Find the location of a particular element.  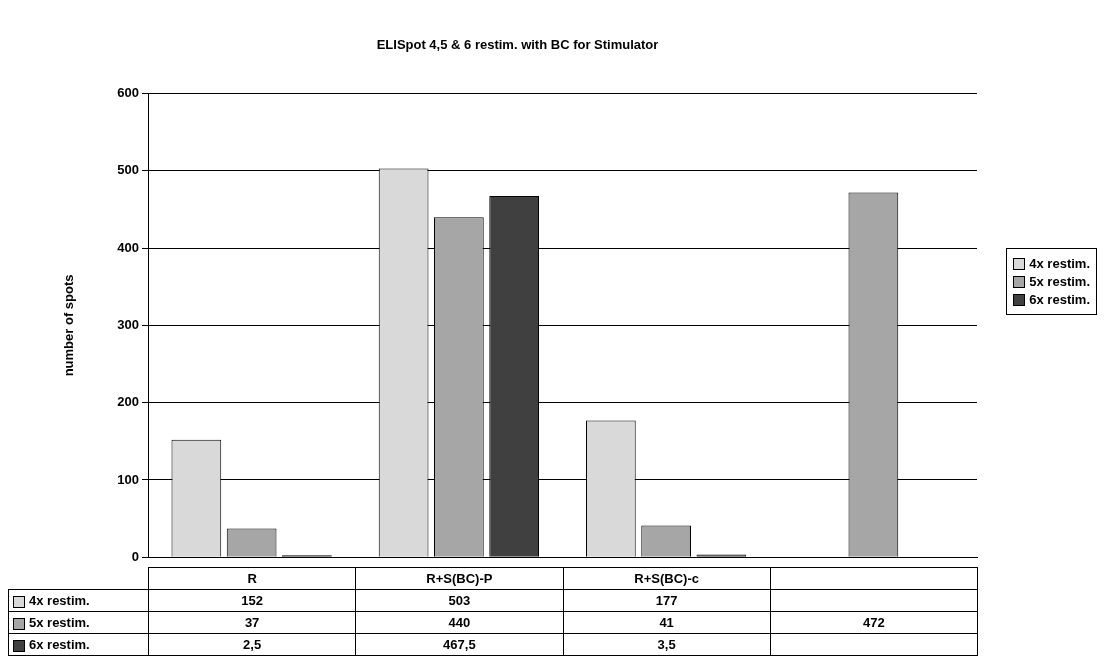

y-tick-label: 300 is located at coordinates (128, 324).